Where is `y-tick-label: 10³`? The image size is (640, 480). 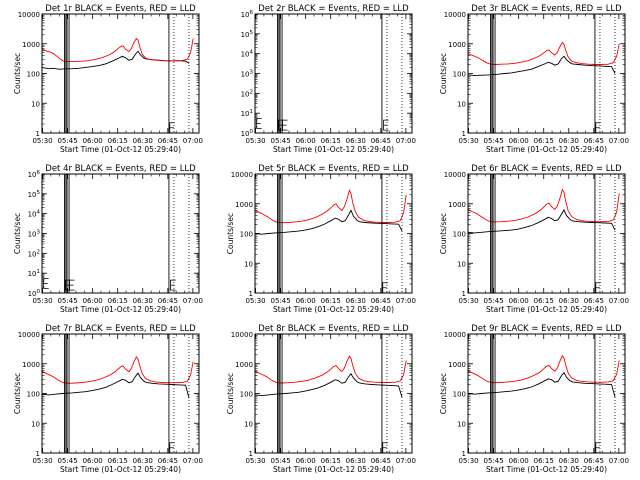 y-tick-label: 10³ is located at coordinates (247, 74).